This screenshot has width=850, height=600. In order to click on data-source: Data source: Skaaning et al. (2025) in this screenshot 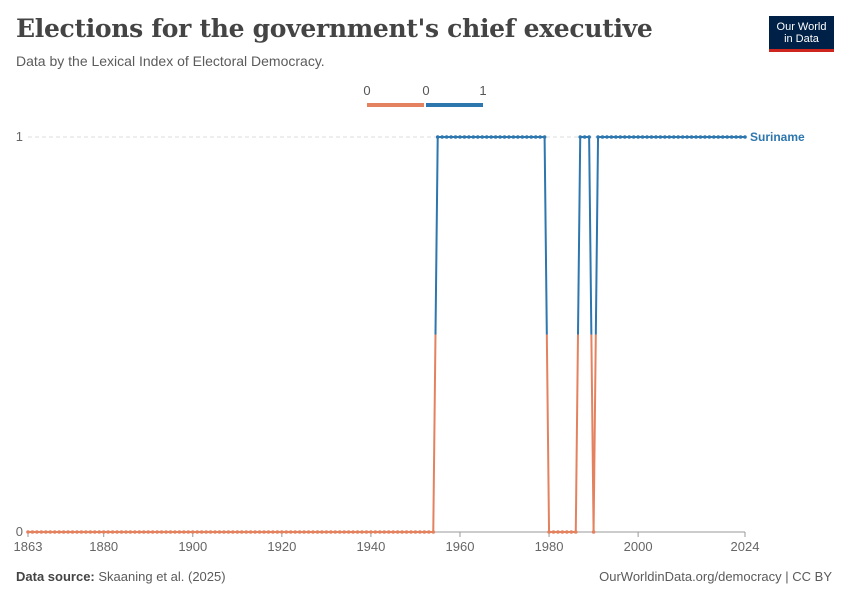, I will do `click(121, 576)`.